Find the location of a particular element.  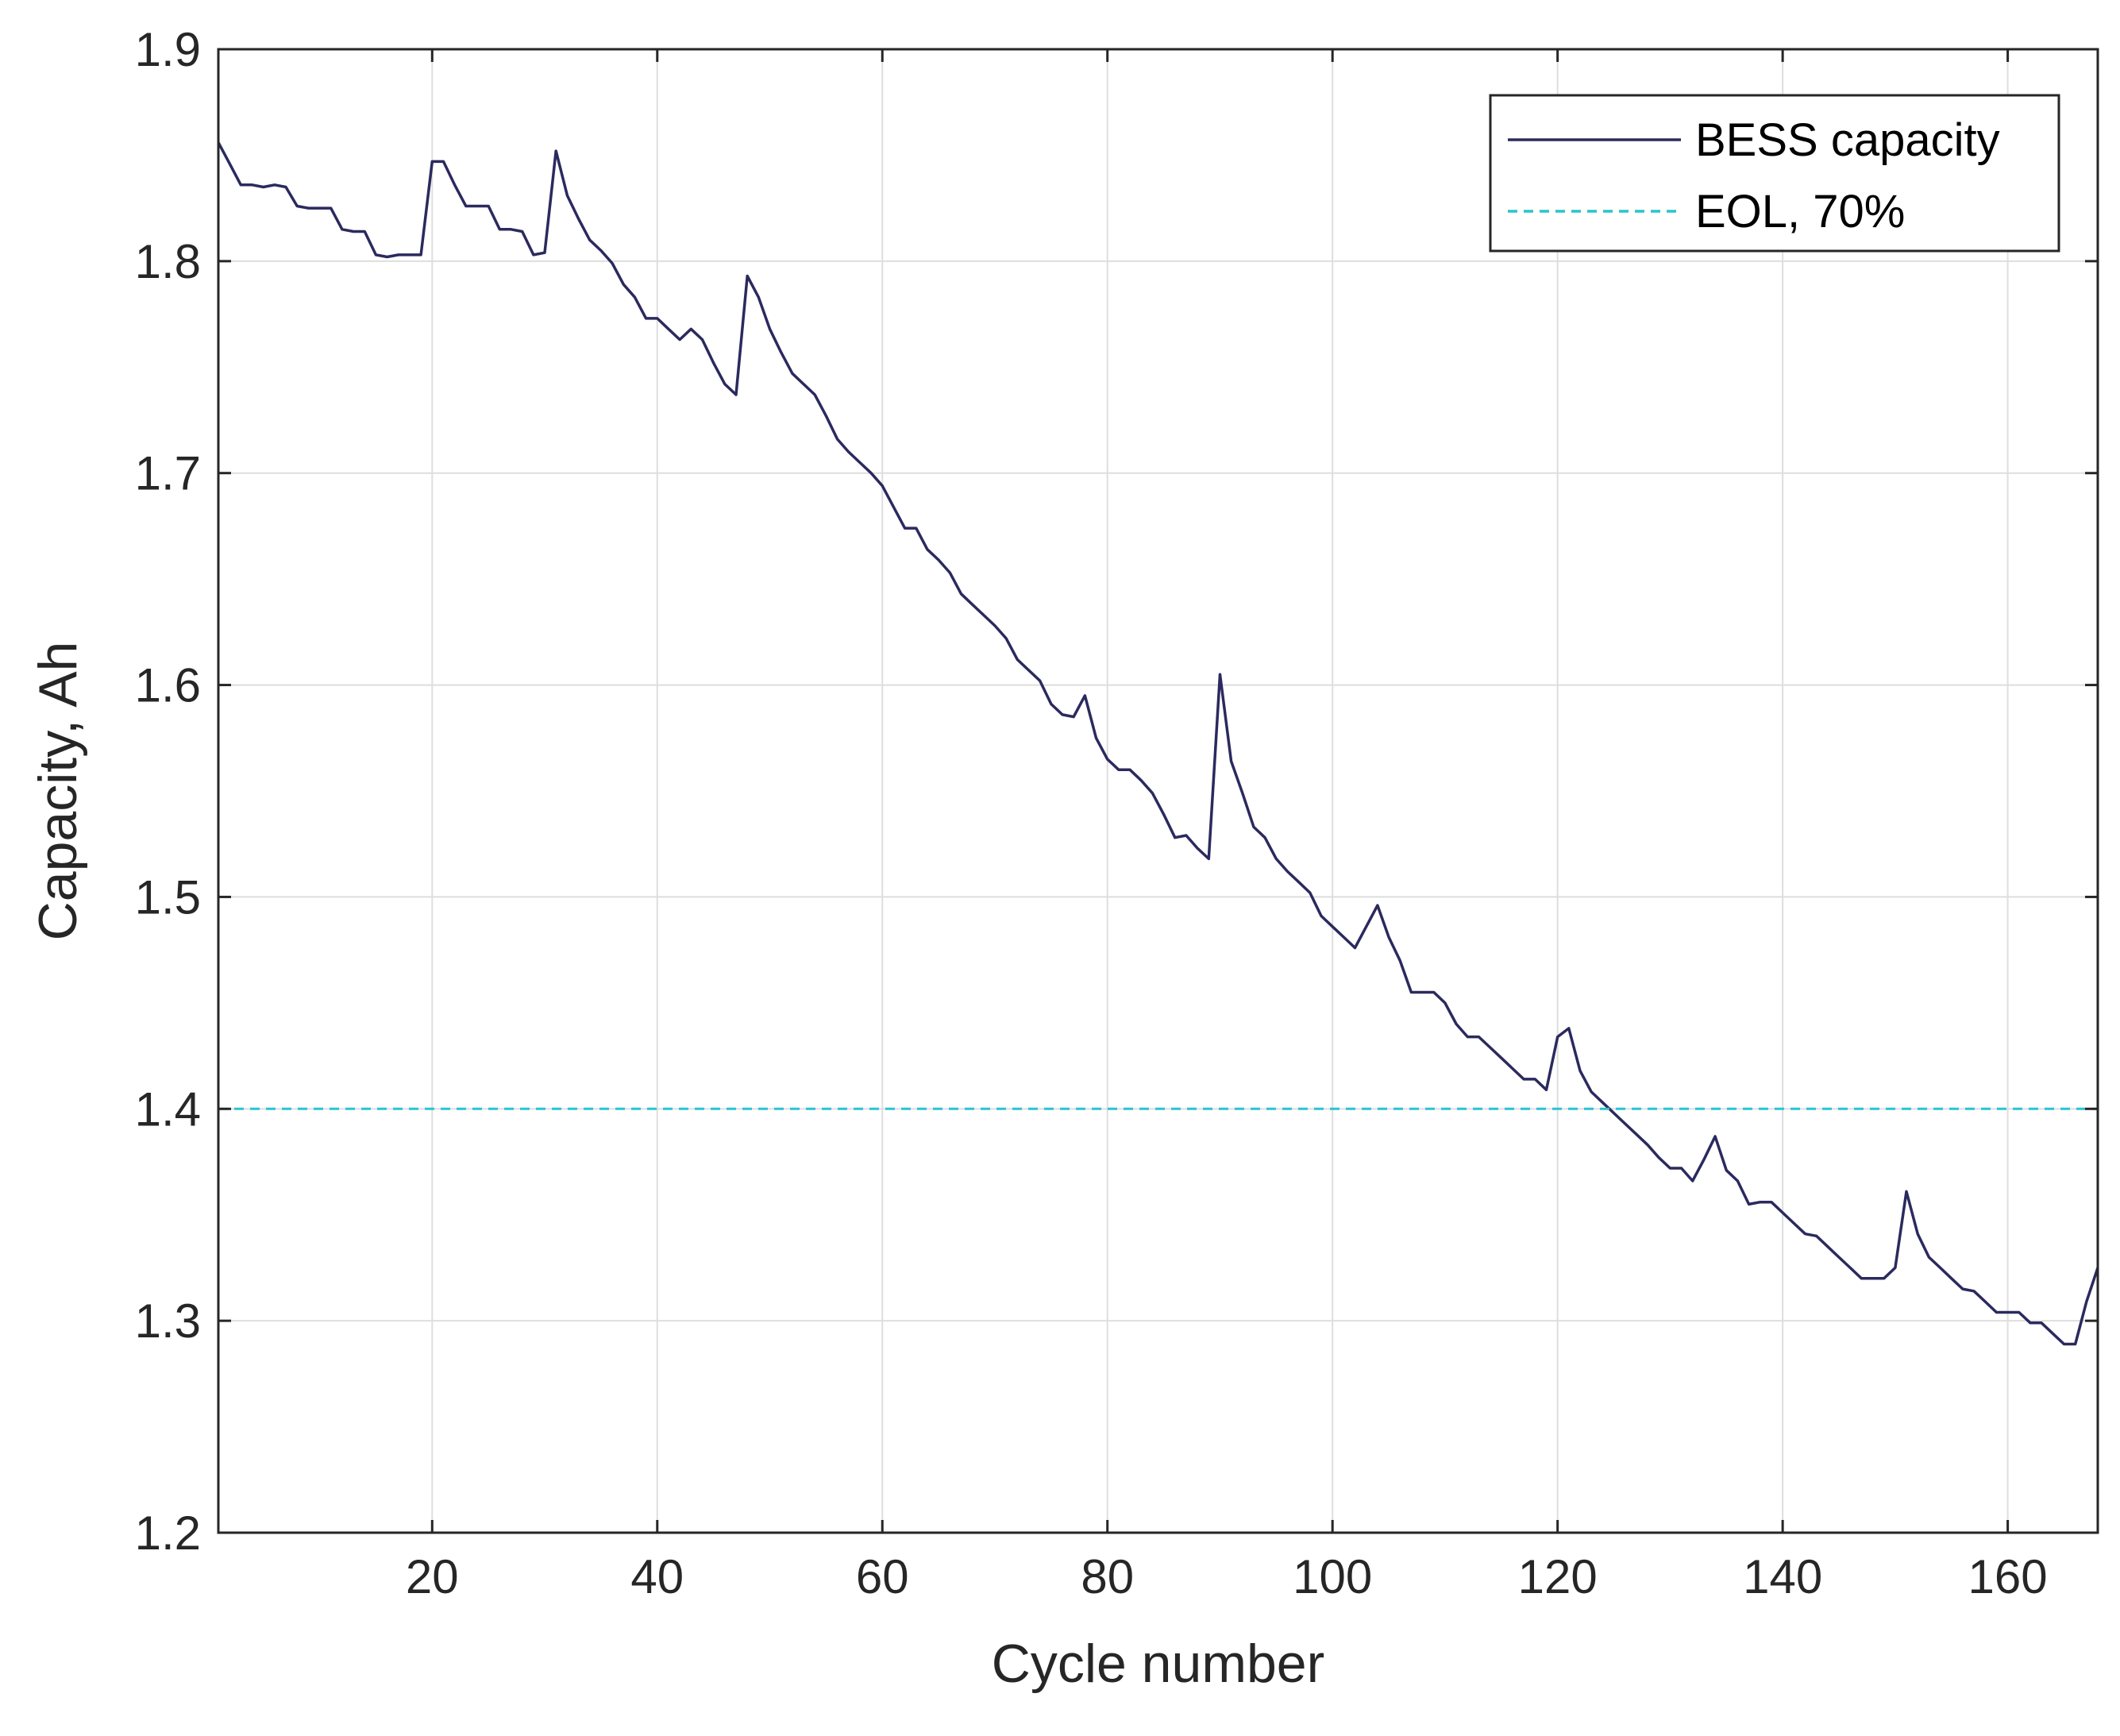

x-tick-label: 120 is located at coordinates (1558, 1576).